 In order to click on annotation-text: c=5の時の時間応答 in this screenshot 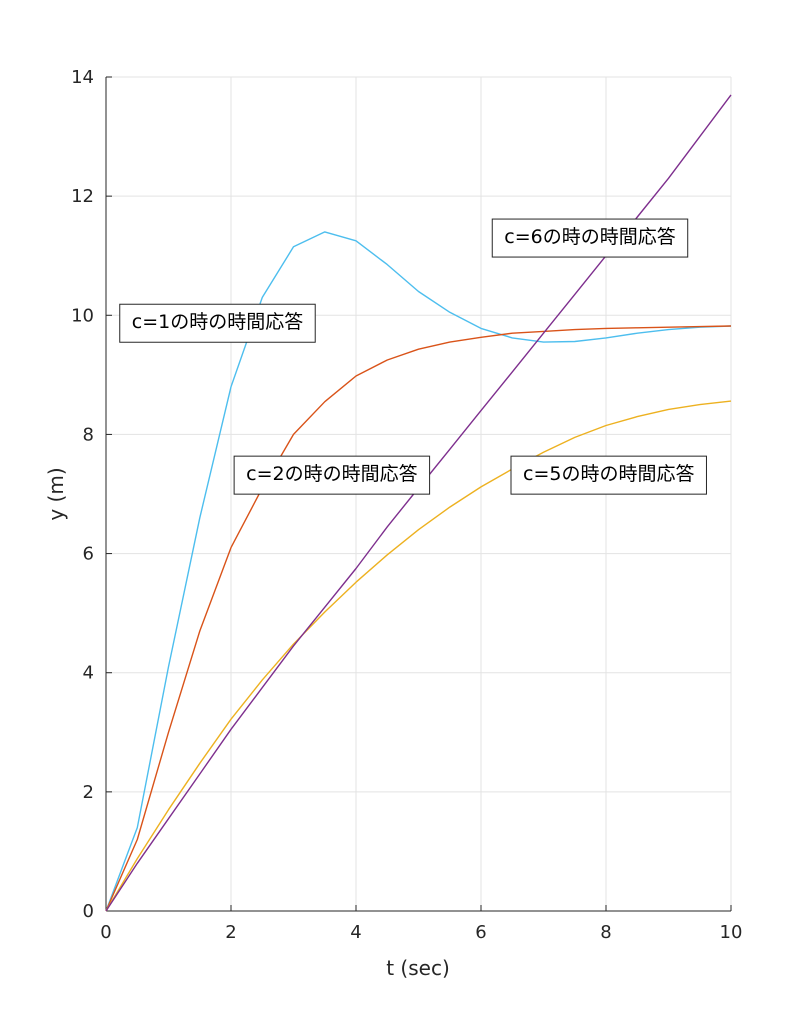, I will do `click(608, 474)`.